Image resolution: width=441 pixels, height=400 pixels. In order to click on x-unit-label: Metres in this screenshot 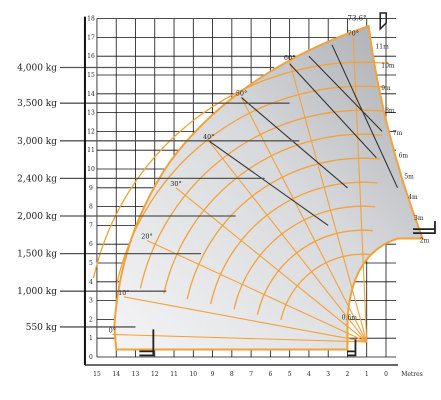, I will do `click(412, 374)`.